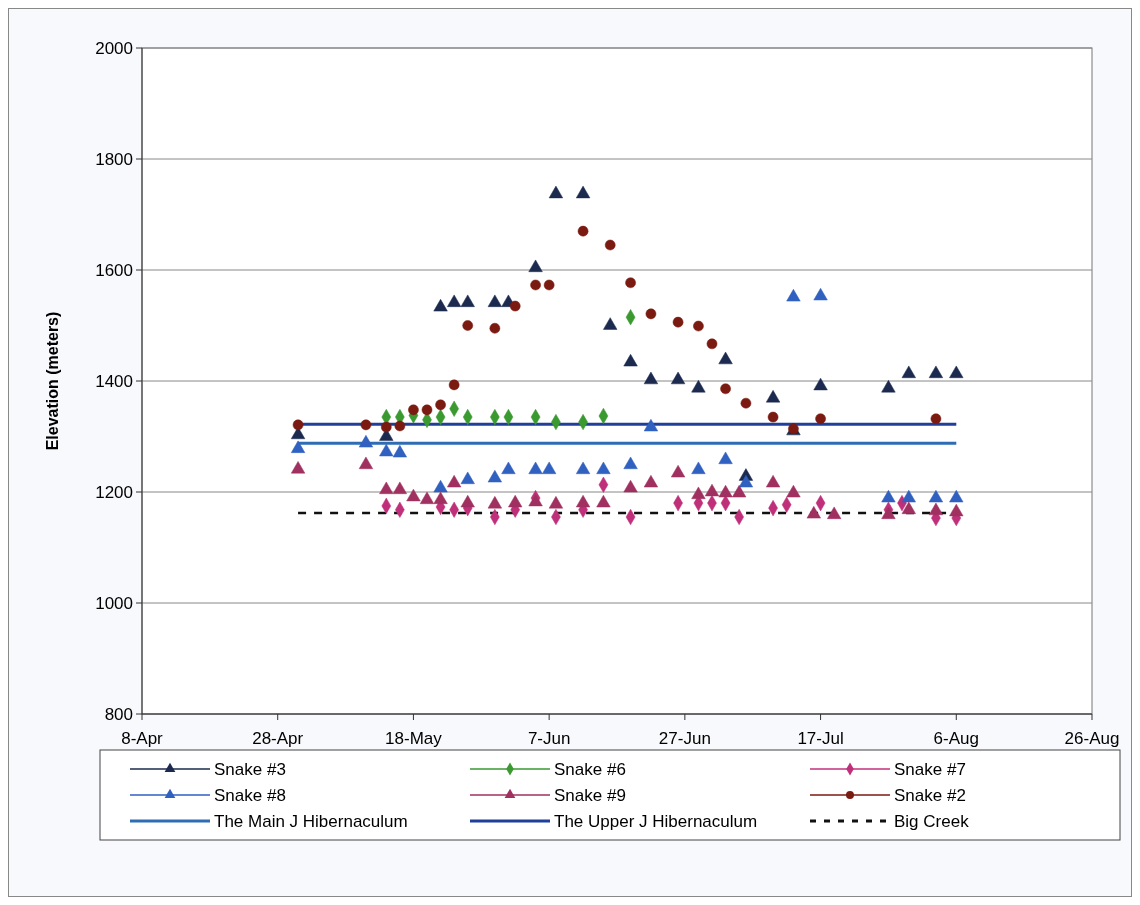 This screenshot has height=905, width=1140. I want to click on x-tick-label: 18-May, so click(414, 738).